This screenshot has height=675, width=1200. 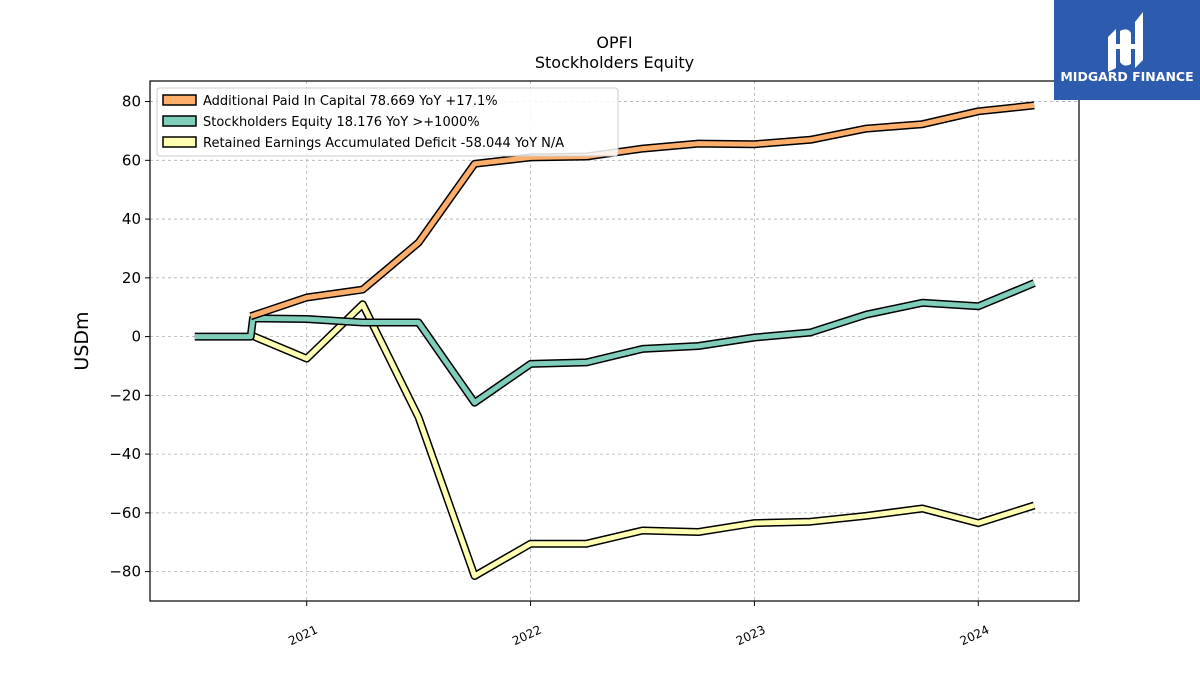 I want to click on series-stockholders-equity, so click(x=615, y=343).